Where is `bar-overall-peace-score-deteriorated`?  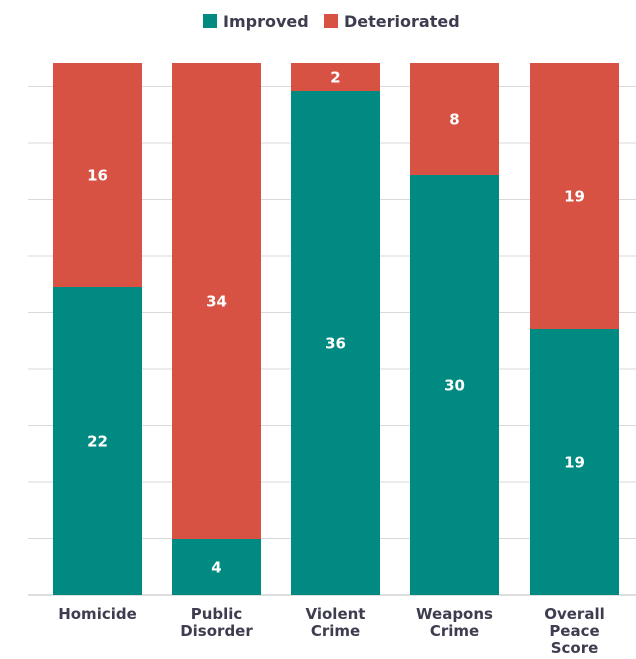 bar-overall-peace-score-deteriorated is located at coordinates (574, 196).